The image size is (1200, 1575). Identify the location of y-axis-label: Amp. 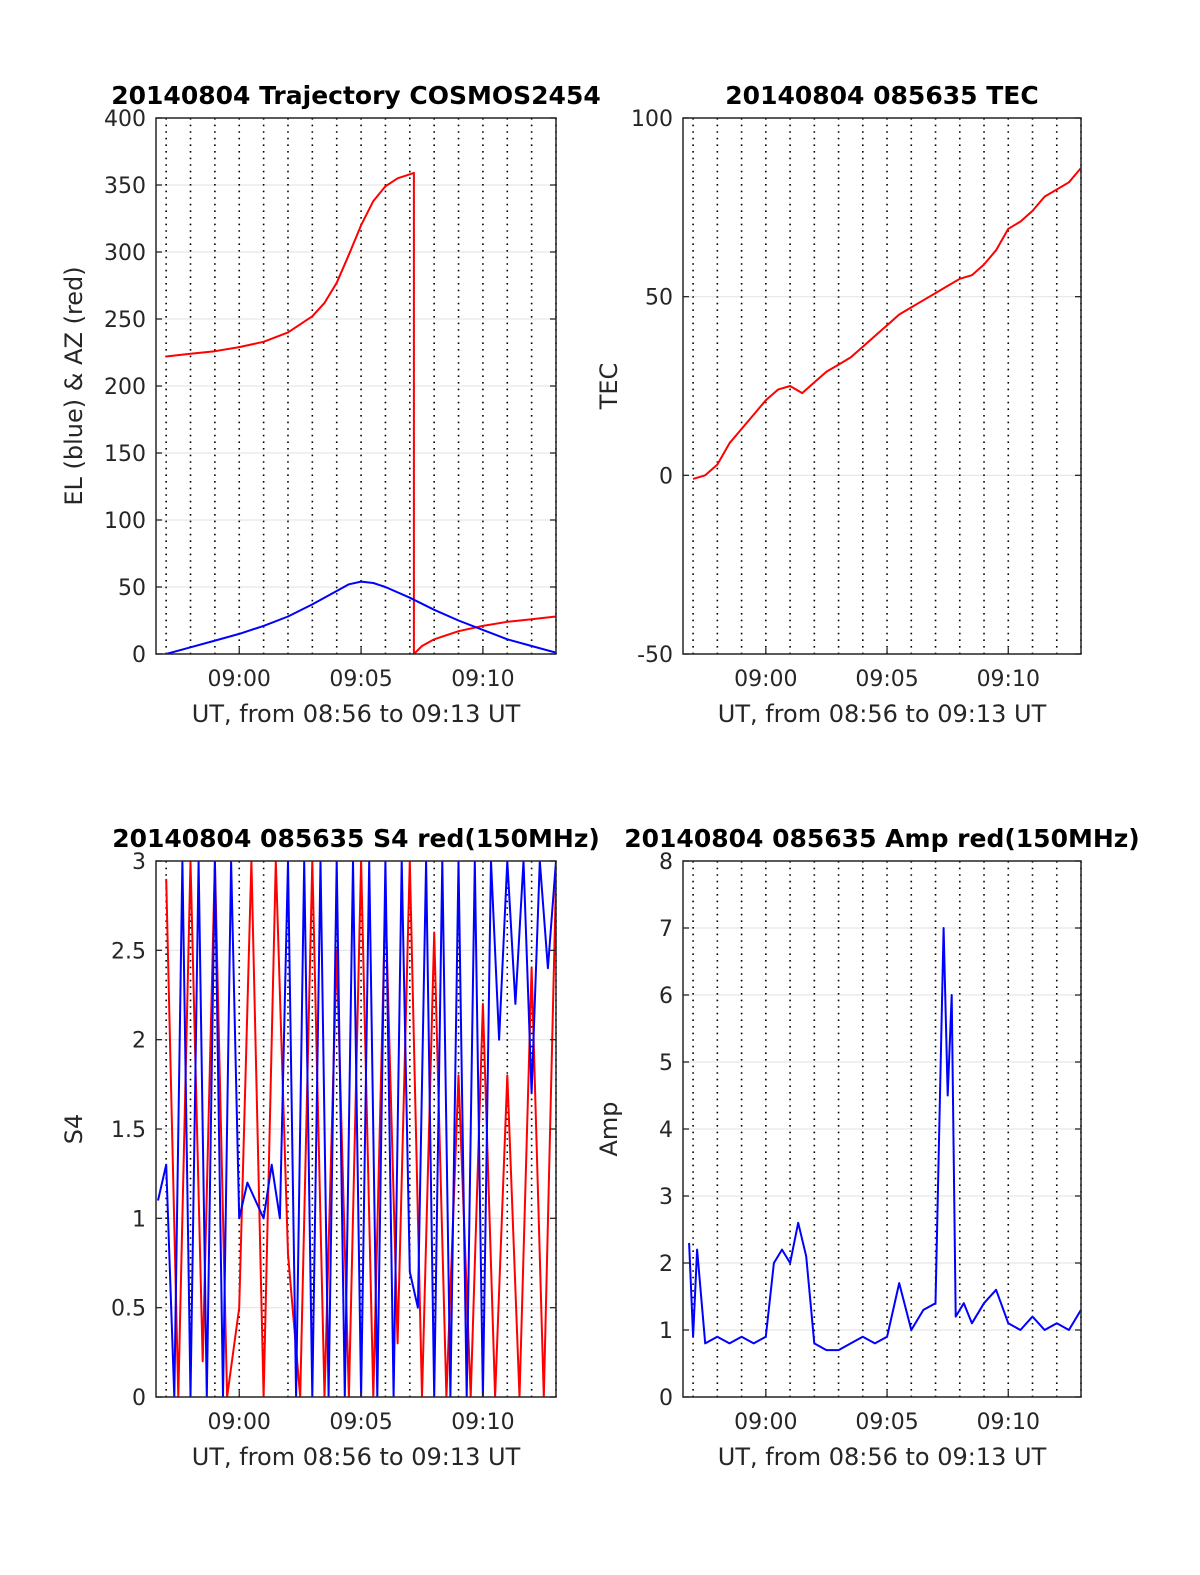
(609, 1128).